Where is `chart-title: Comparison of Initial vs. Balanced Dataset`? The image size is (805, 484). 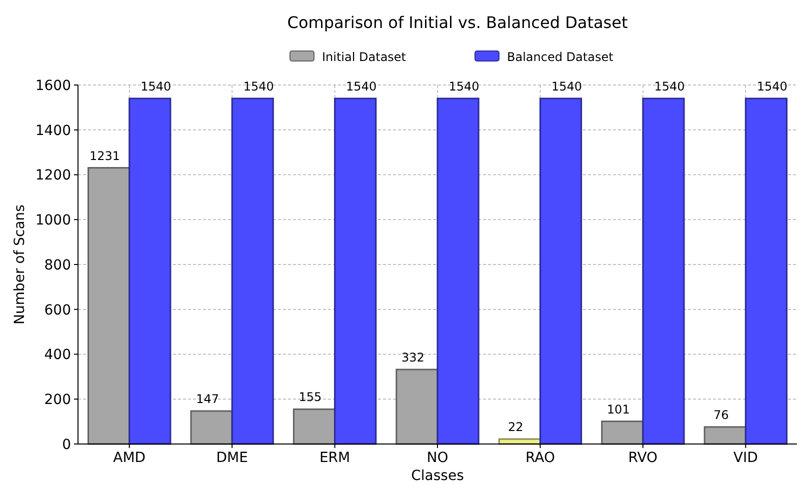 chart-title: Comparison of Initial vs. Balanced Dataset is located at coordinates (457, 22).